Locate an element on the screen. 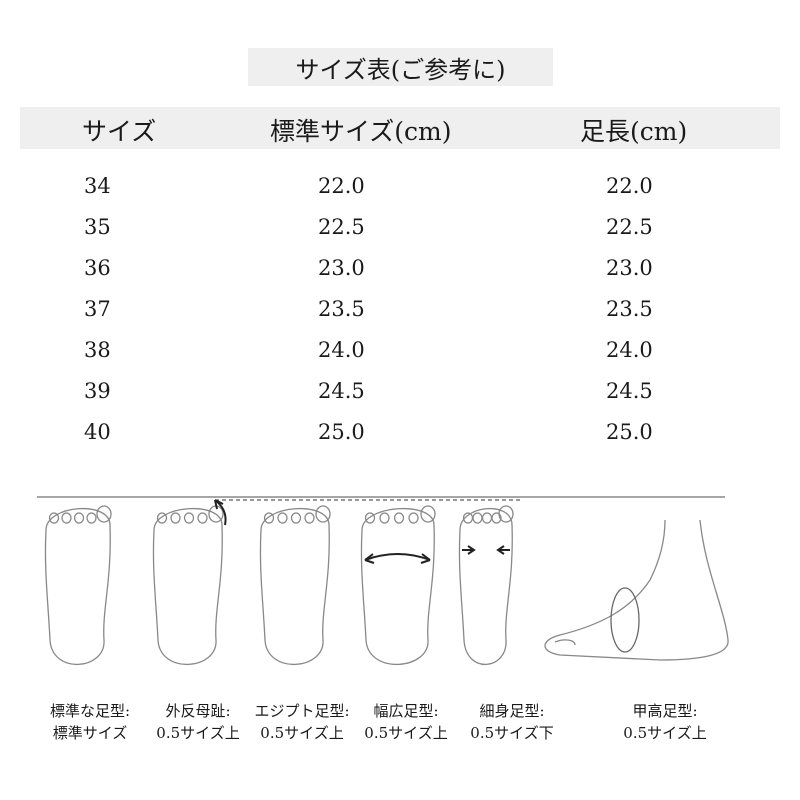 The width and height of the screenshot is (800, 800). foot-length-cell: 24.5 is located at coordinates (629, 391).